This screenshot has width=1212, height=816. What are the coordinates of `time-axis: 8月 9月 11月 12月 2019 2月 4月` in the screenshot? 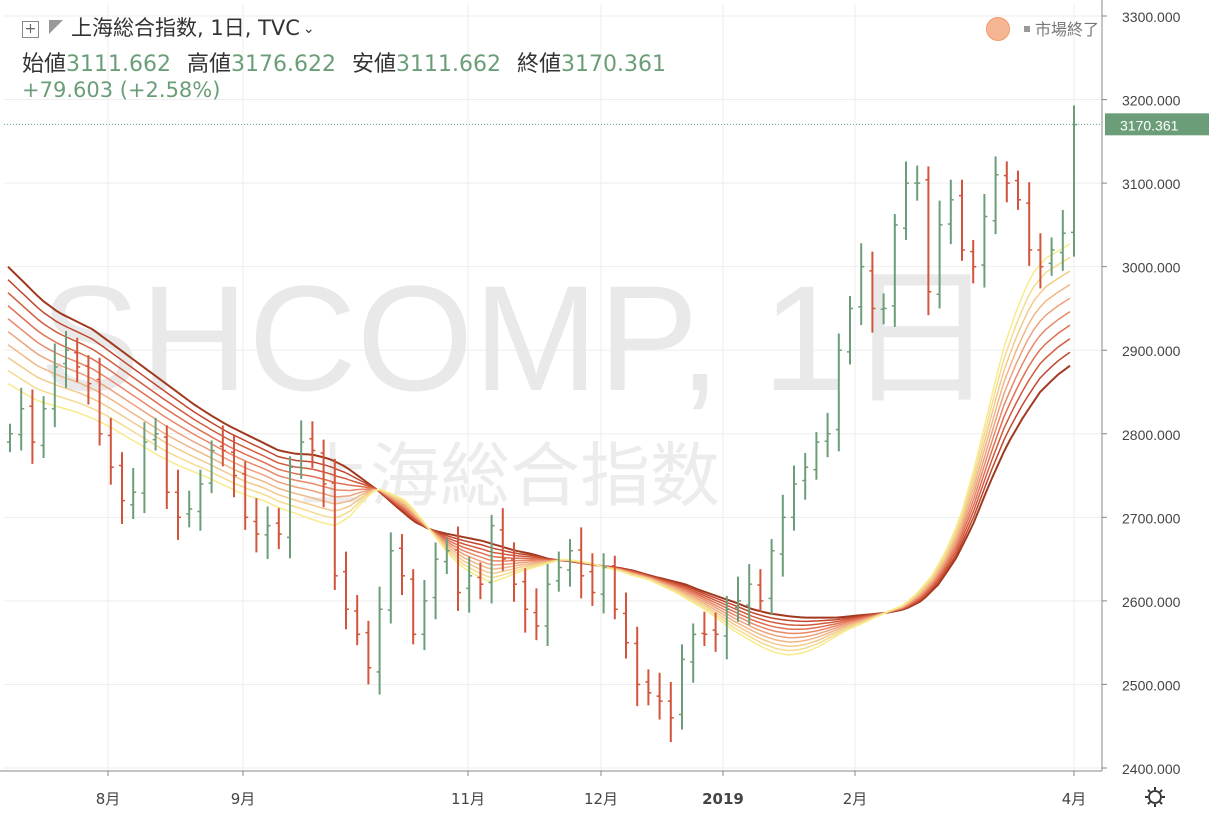 It's located at (582, 789).